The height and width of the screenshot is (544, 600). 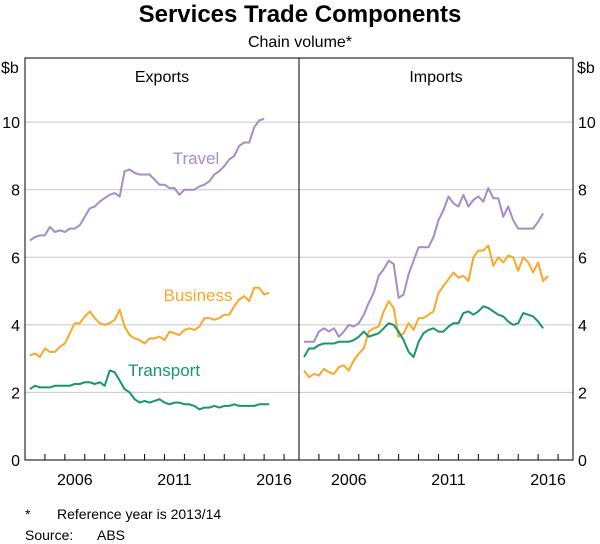 I want to click on series-line-exports-business, so click(x=149, y=322).